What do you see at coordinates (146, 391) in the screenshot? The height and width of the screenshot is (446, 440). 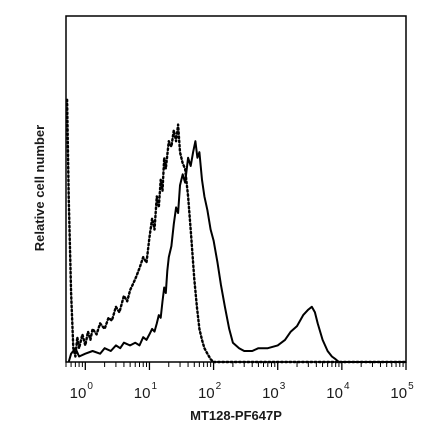 I see `x-tick-label: 10¹` at bounding box center [146, 391].